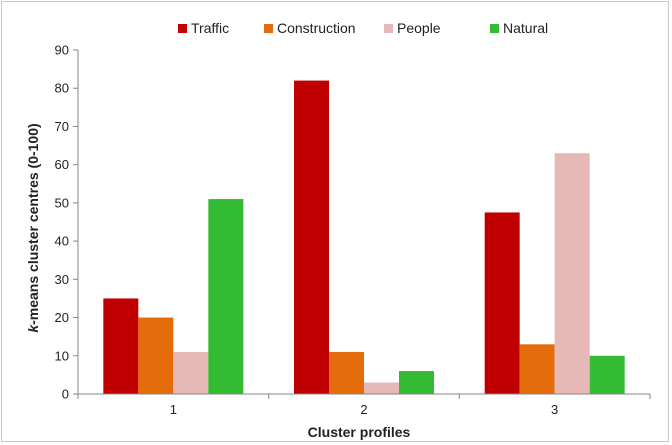 The image size is (672, 445). I want to click on y-axis: 0 10 20 30 40 50 60 70 80 90, so click(67, 222).